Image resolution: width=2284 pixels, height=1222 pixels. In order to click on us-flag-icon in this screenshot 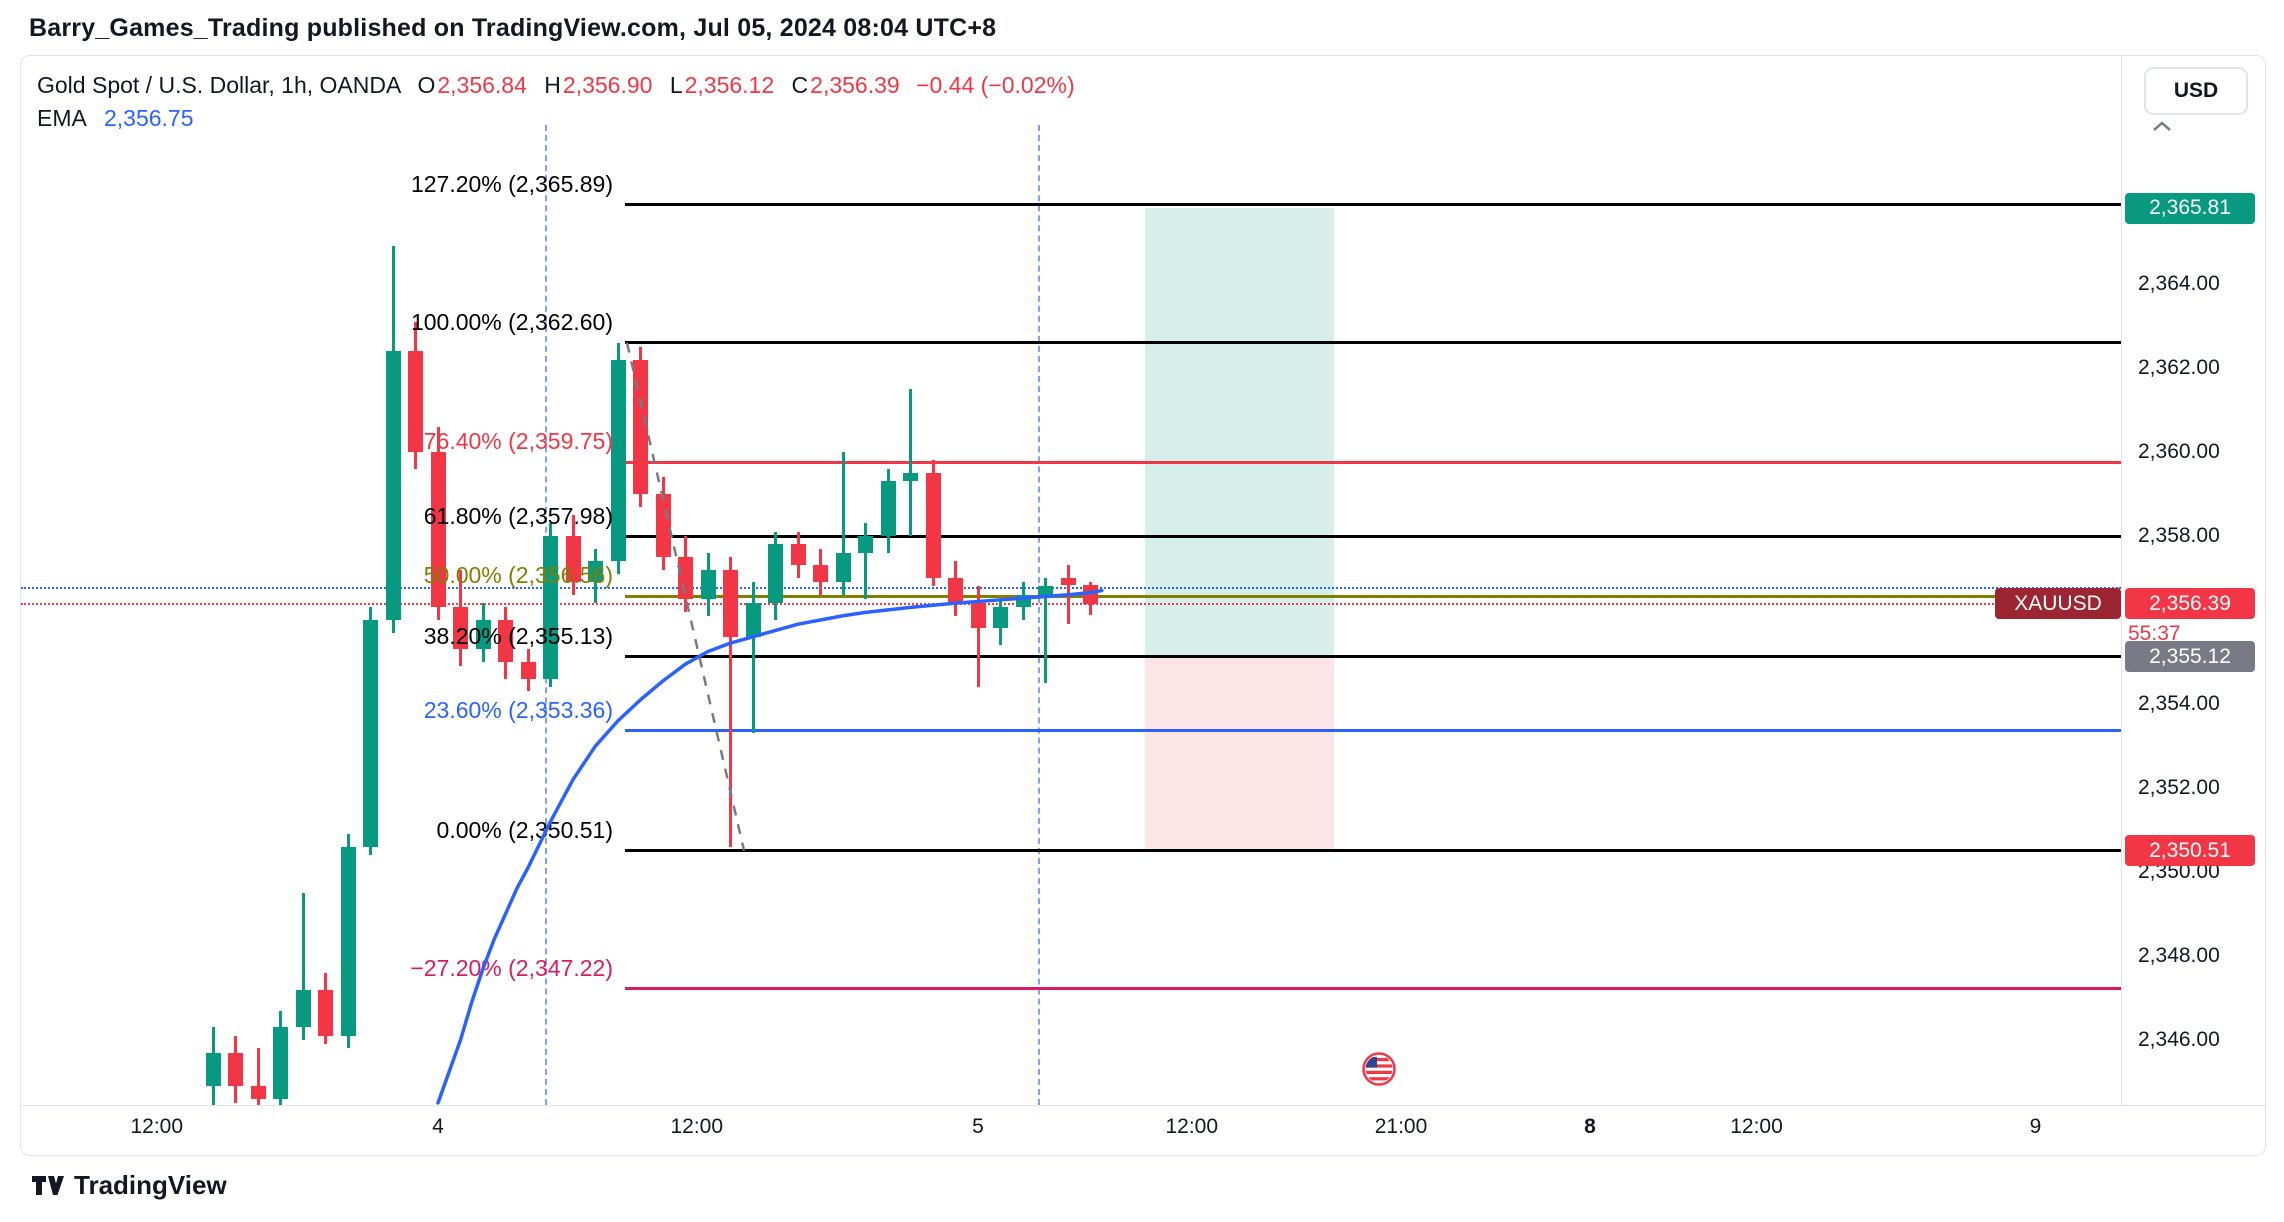, I will do `click(1378, 1069)`.